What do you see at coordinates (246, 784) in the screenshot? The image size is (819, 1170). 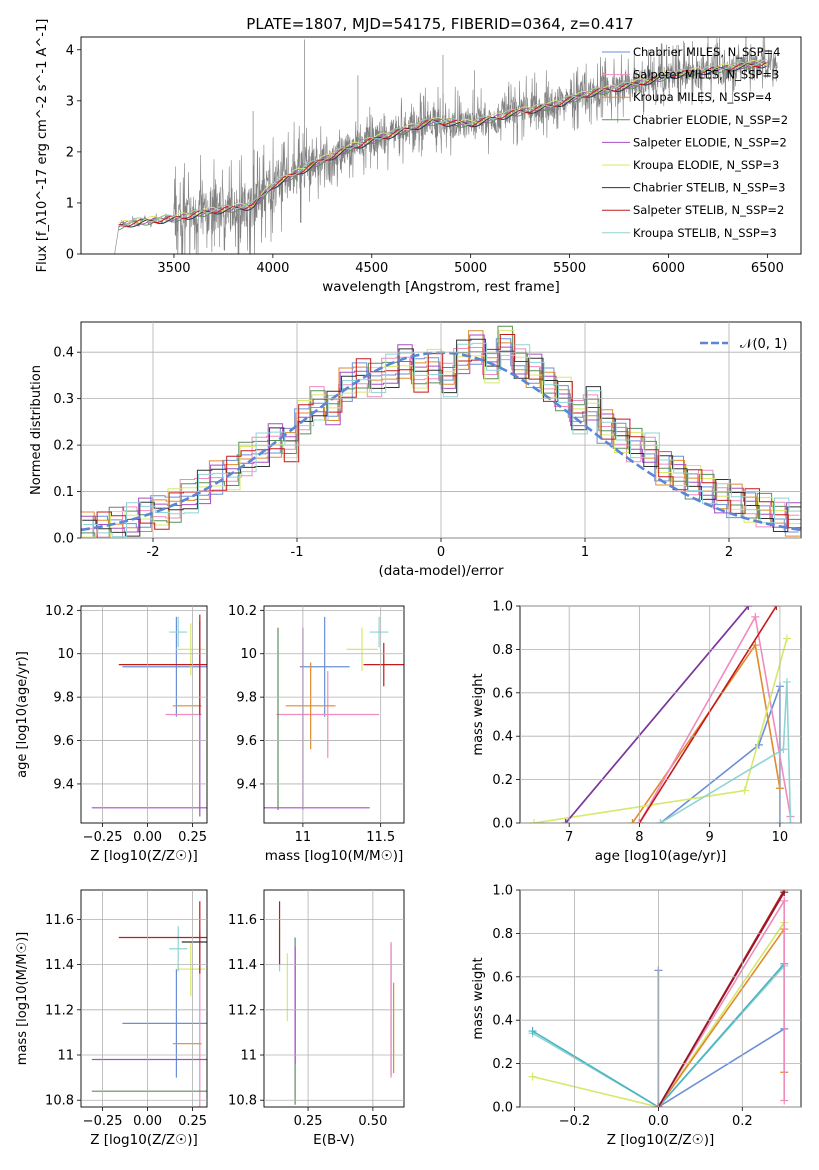 I see `y-tick-label: 9.4` at bounding box center [246, 784].